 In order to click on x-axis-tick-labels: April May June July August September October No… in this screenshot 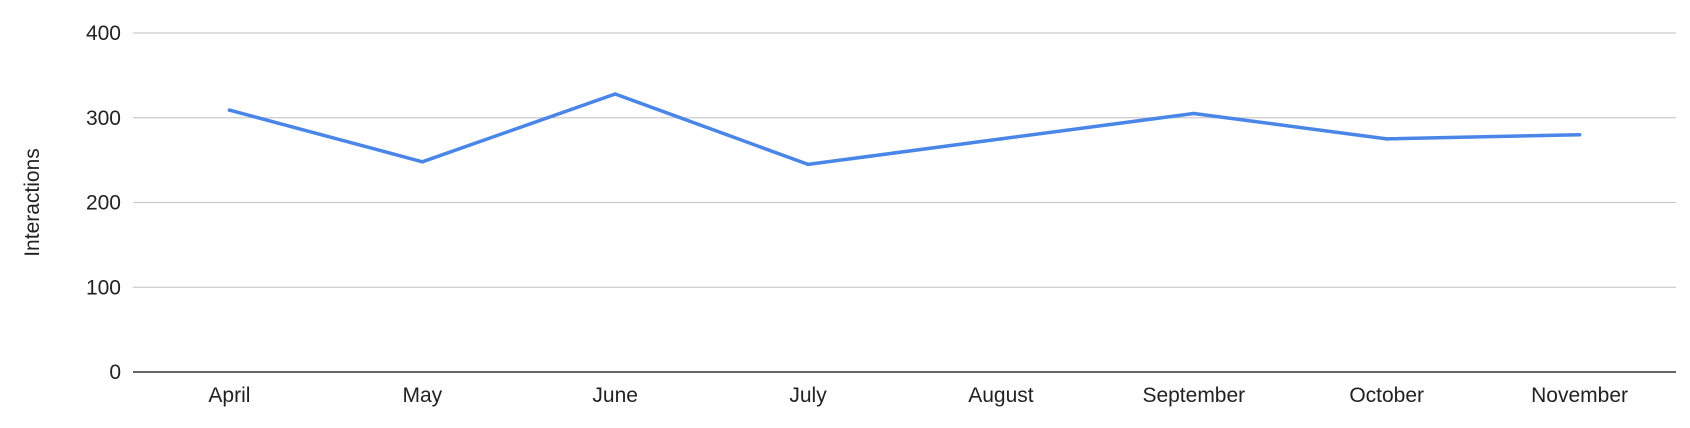, I will do `click(918, 395)`.